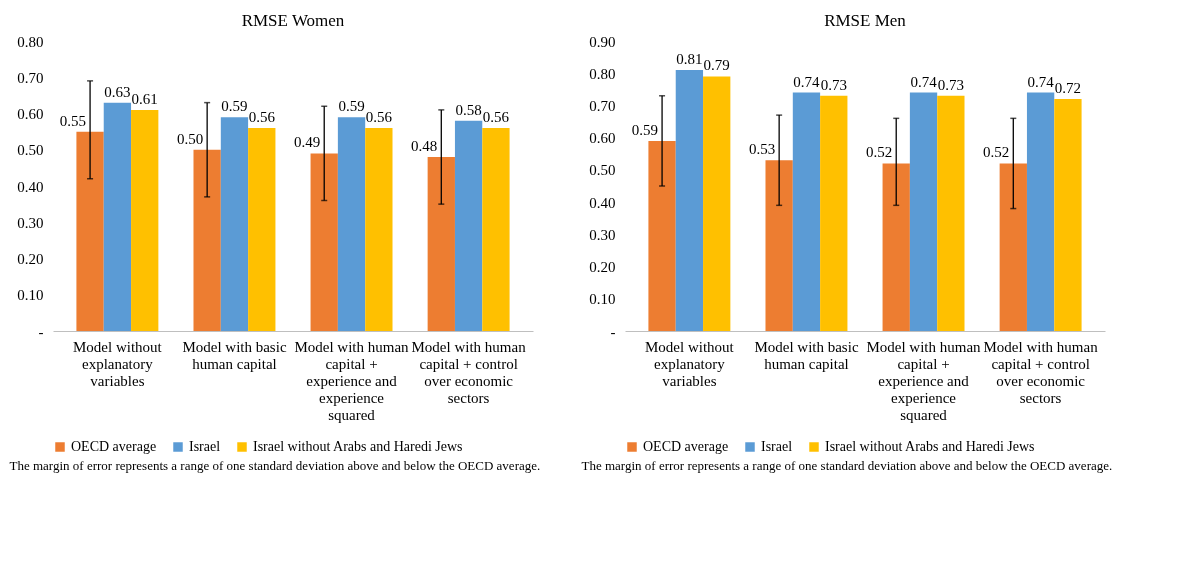  What do you see at coordinates (468, 109) in the screenshot?
I see `data-label: 0.58` at bounding box center [468, 109].